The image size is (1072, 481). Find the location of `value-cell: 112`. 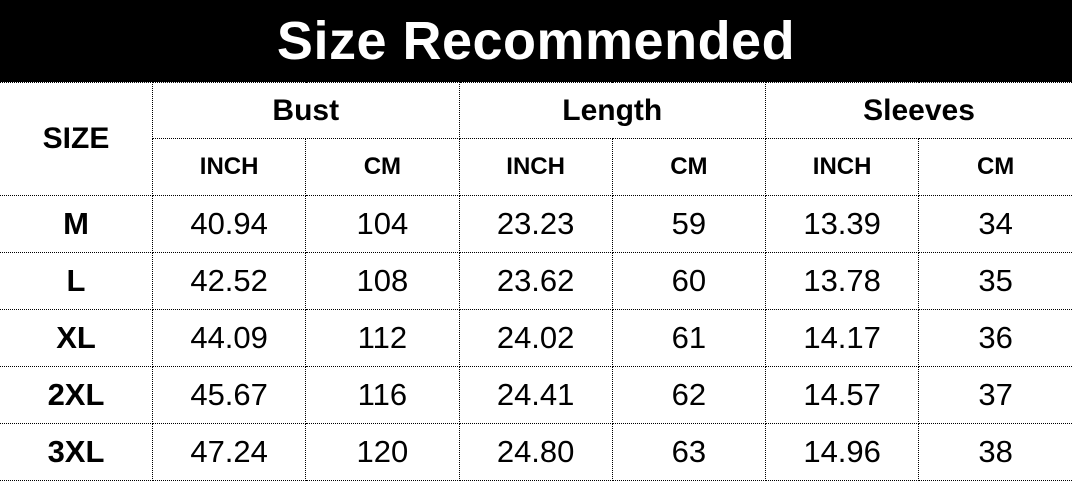

value-cell: 112 is located at coordinates (382, 338).